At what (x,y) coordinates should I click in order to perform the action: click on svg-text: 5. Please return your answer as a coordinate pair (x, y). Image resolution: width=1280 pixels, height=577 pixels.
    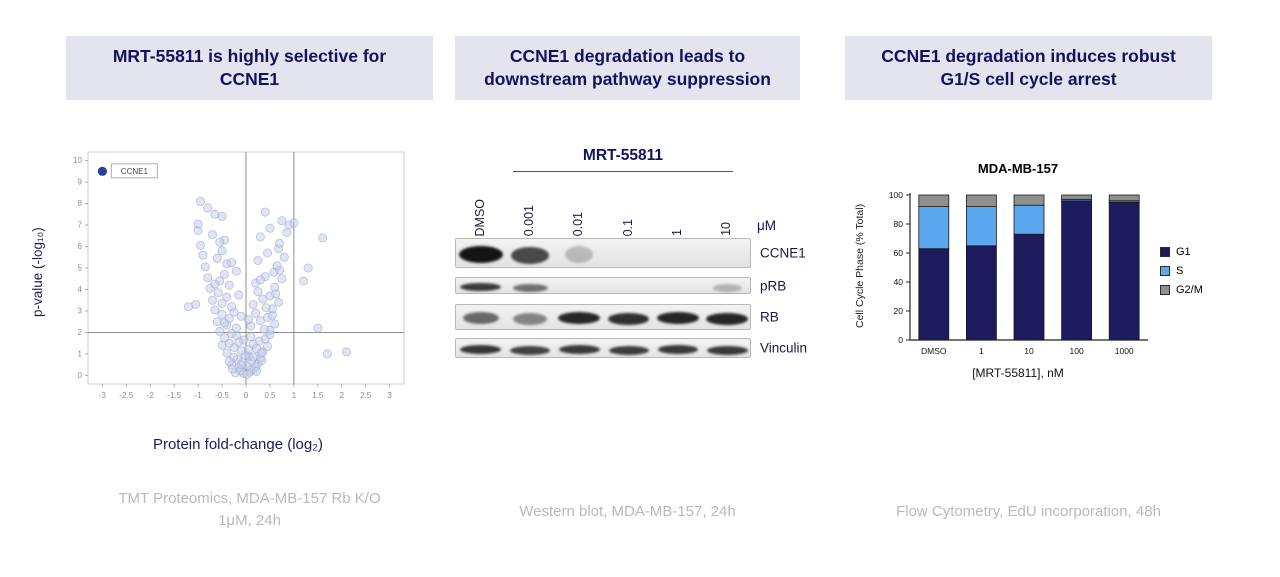
    Looking at the image, I should click on (80, 268).